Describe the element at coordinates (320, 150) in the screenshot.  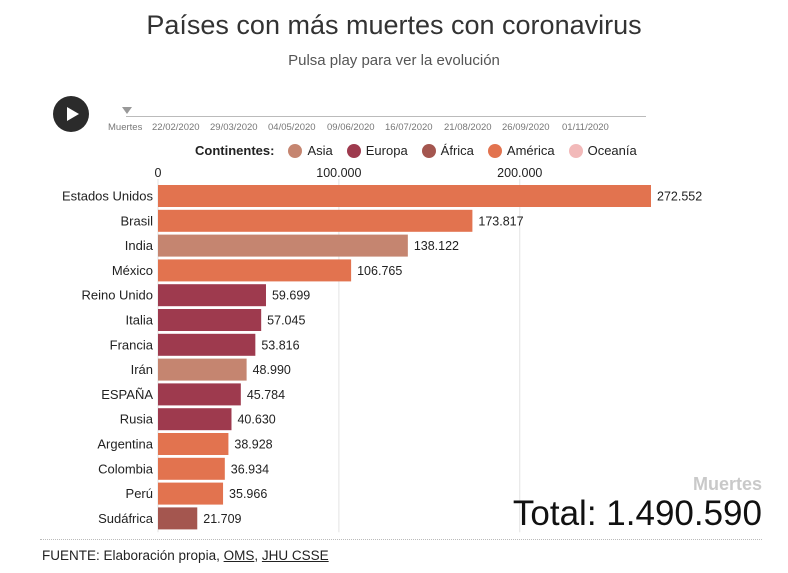
I see `legend-label: Asia` at that location.